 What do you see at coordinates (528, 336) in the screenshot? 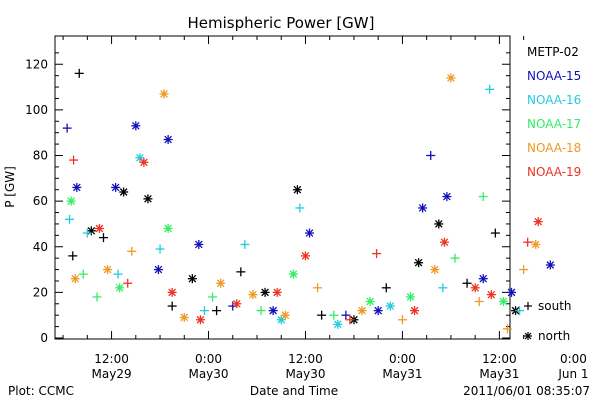
I see `marker-symbol` at bounding box center [528, 336].